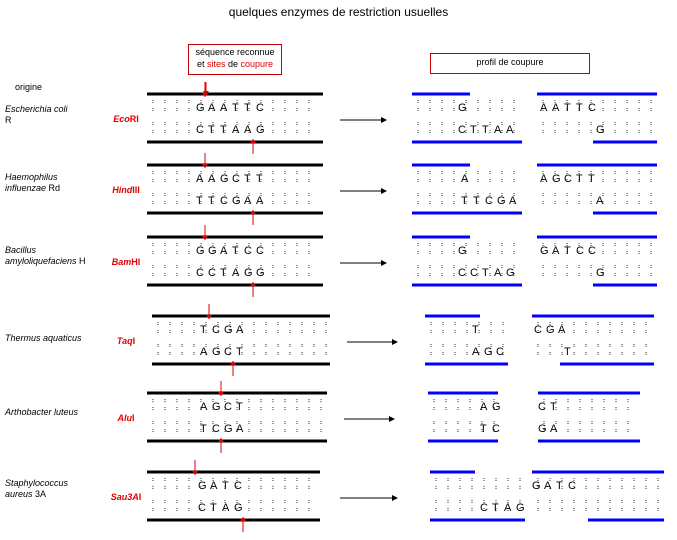 The image size is (677, 540). I want to click on organism-strain: H, so click(81, 261).